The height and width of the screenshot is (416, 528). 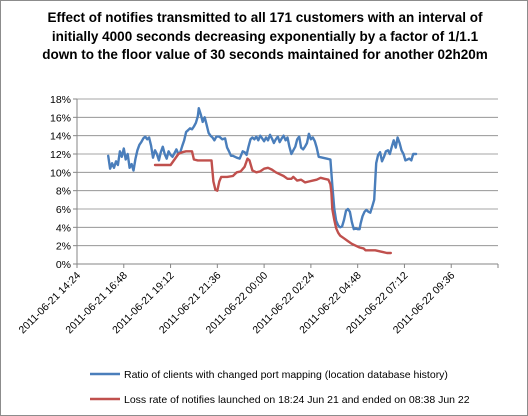 I want to click on y-tick-label: 10%, so click(x=60, y=173).